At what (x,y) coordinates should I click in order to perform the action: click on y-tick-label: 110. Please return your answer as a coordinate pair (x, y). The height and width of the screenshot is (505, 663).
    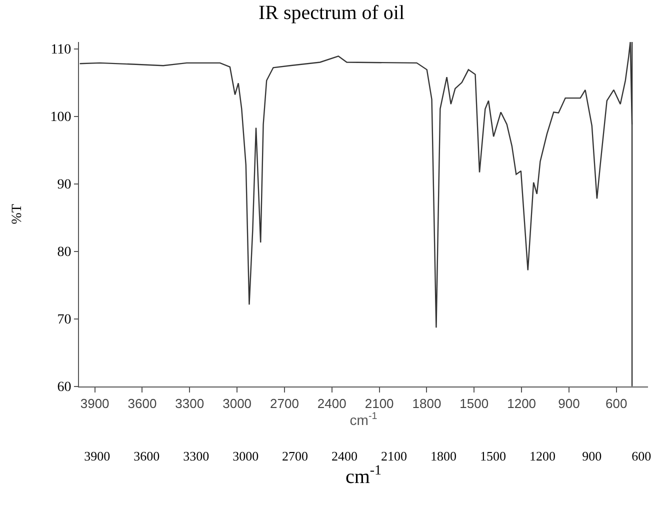
    Looking at the image, I should click on (61, 50).